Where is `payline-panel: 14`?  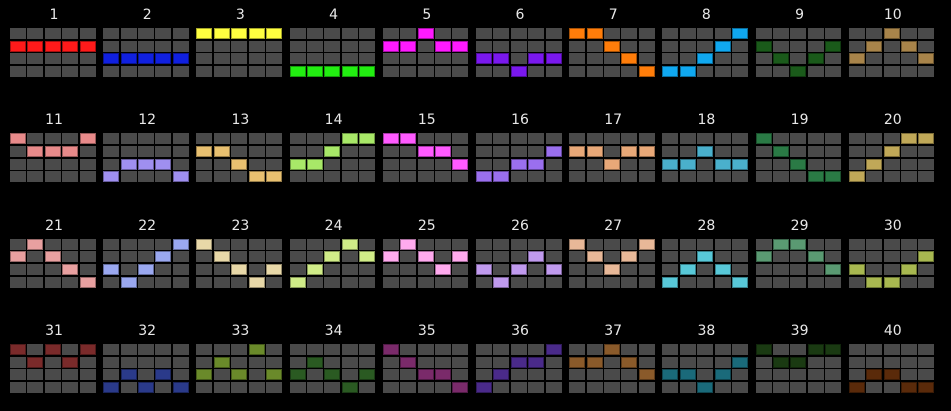
payline-panel: 14 is located at coordinates (333, 150).